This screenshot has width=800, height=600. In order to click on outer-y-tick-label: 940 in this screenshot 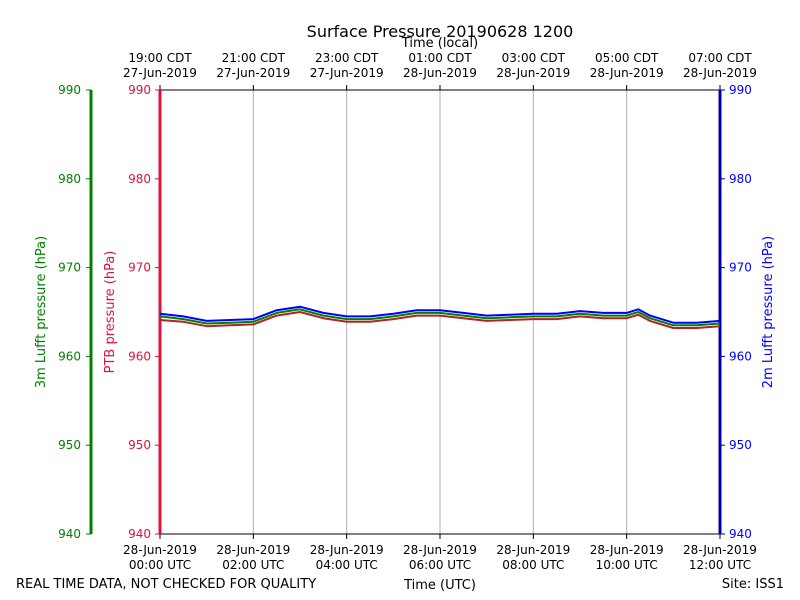, I will do `click(69, 534)`.